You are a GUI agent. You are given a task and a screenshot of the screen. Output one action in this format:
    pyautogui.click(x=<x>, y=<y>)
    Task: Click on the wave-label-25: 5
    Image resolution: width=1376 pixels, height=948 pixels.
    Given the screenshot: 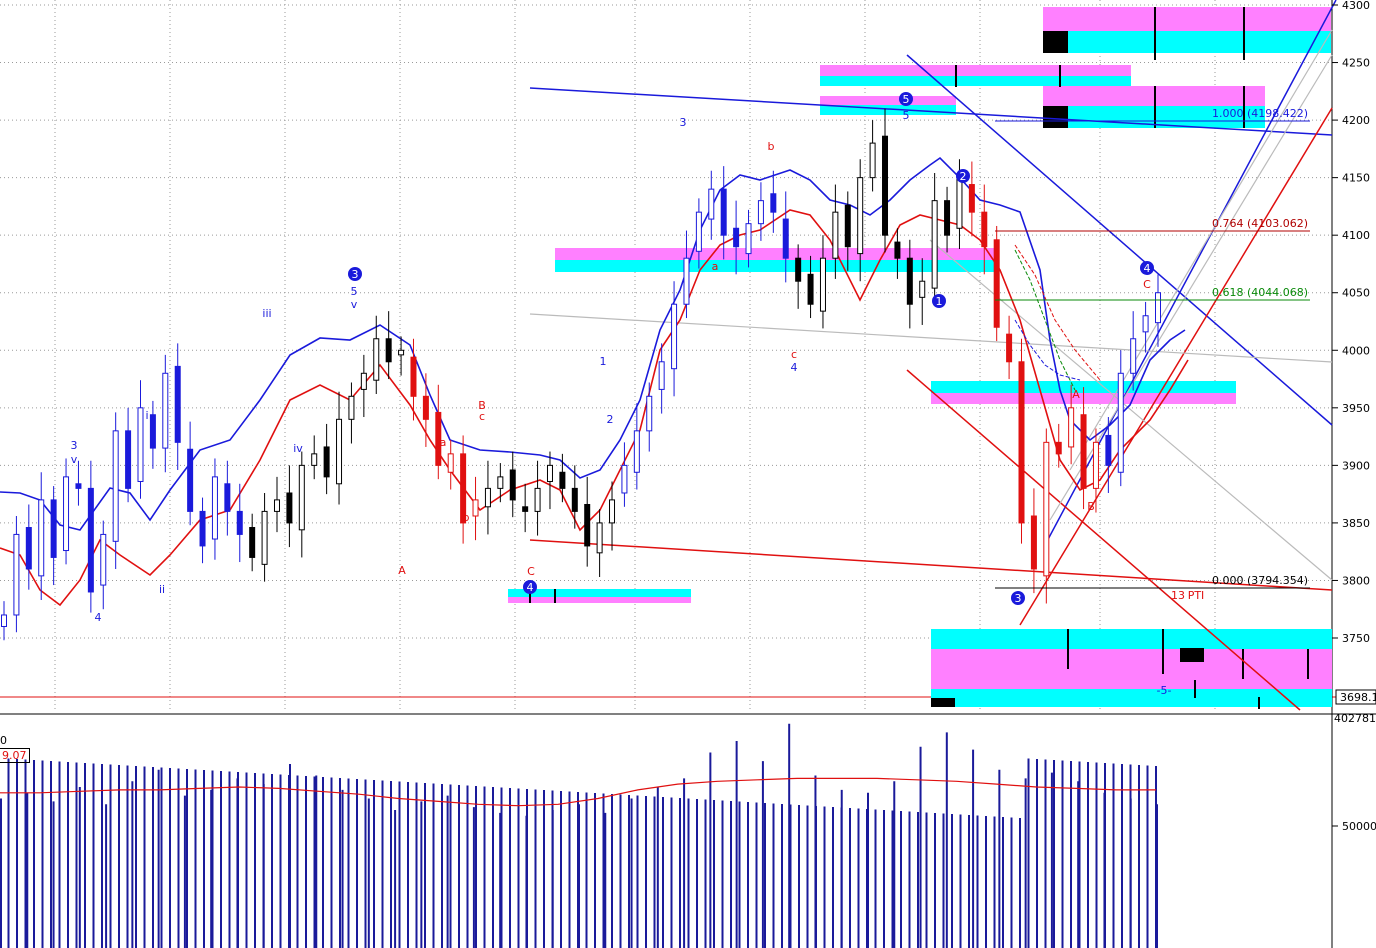 What is the action you would take?
    pyautogui.click(x=906, y=115)
    